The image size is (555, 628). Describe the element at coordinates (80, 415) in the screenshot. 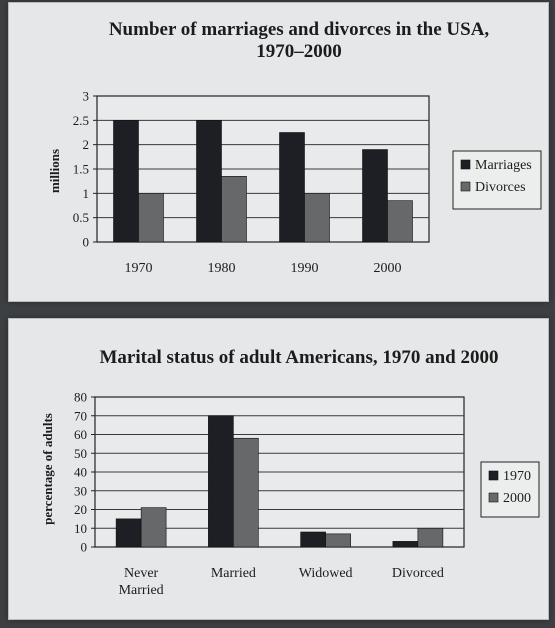

I see `y-tick-label: 70` at that location.